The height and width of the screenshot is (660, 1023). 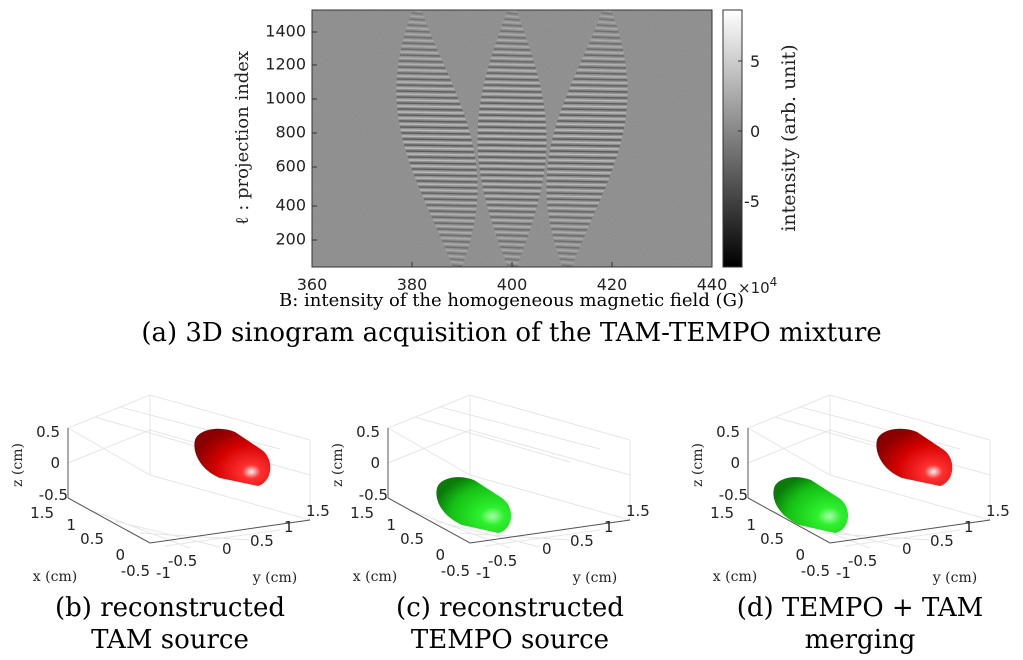 I want to click on y-tick-label: 1000, so click(x=285, y=98).